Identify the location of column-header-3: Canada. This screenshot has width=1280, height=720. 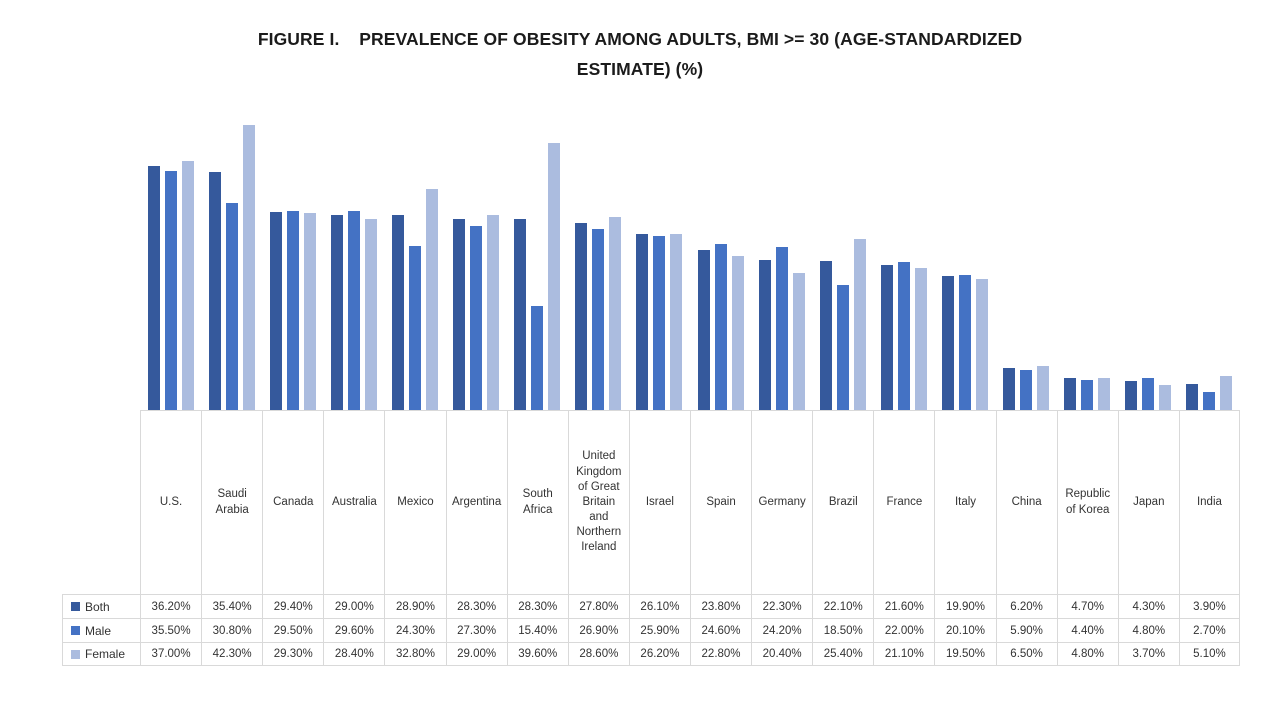
(293, 502).